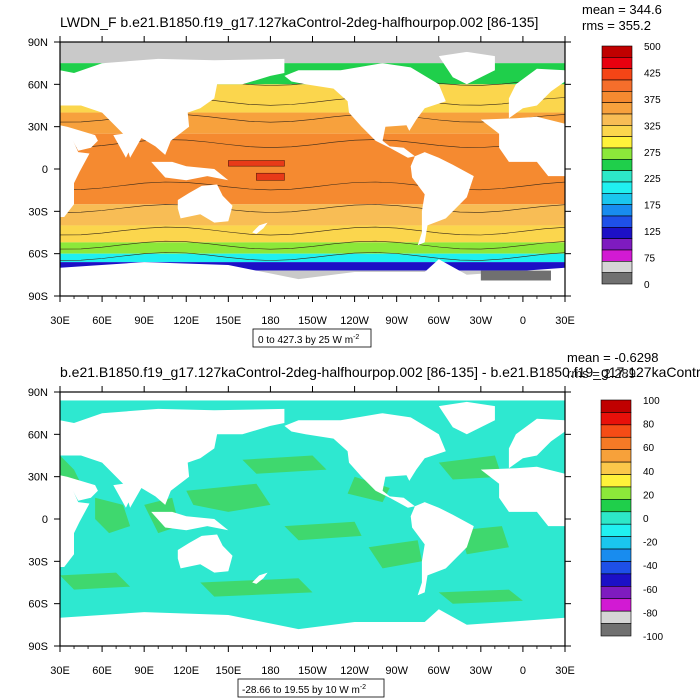 The width and height of the screenshot is (700, 700). I want to click on stat-mean: mean = -0.6298, so click(612, 357).